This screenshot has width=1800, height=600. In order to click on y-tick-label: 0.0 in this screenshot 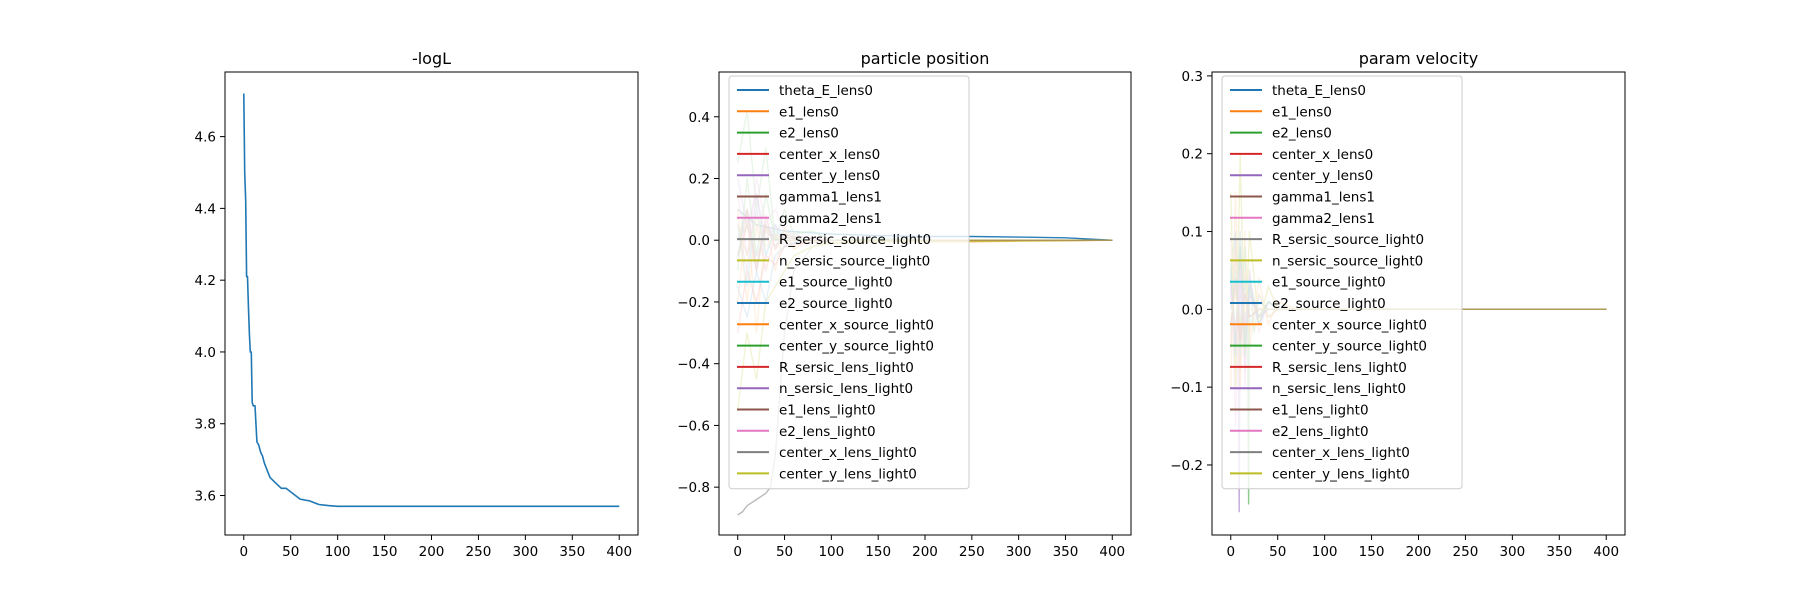, I will do `click(699, 241)`.